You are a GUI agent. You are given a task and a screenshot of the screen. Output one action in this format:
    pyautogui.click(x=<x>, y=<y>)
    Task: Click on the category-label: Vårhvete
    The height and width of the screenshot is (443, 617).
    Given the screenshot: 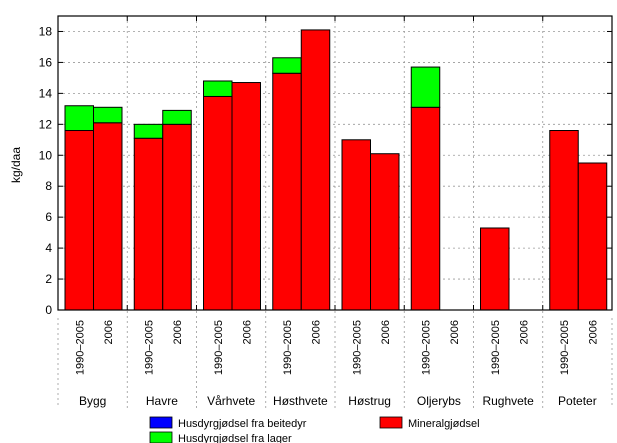 What is the action you would take?
    pyautogui.click(x=231, y=401)
    